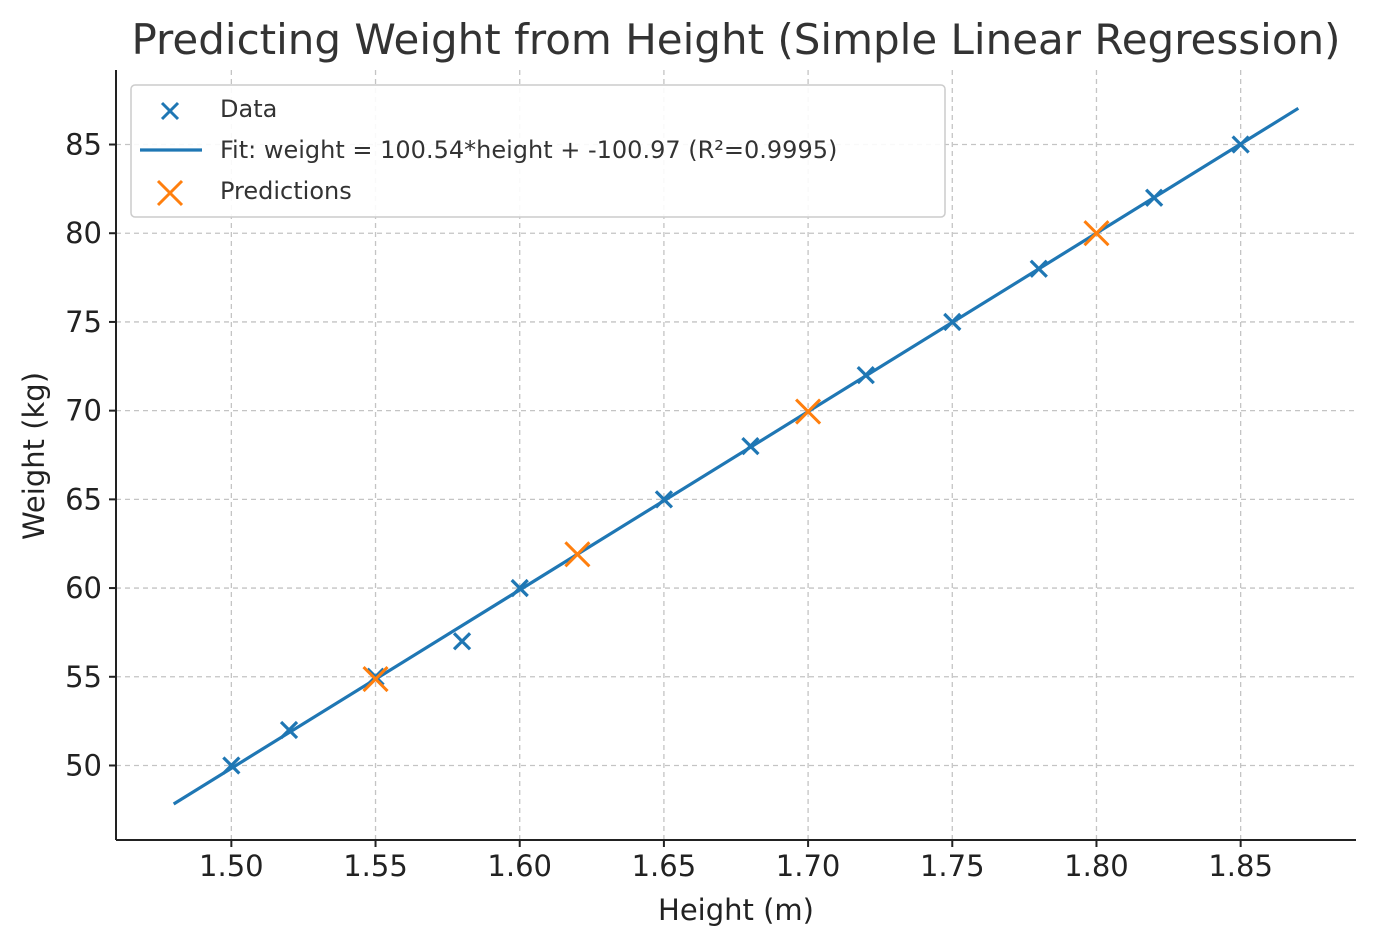 This screenshot has width=1396, height=947. I want to click on y-tick-label: 50, so click(83, 765).